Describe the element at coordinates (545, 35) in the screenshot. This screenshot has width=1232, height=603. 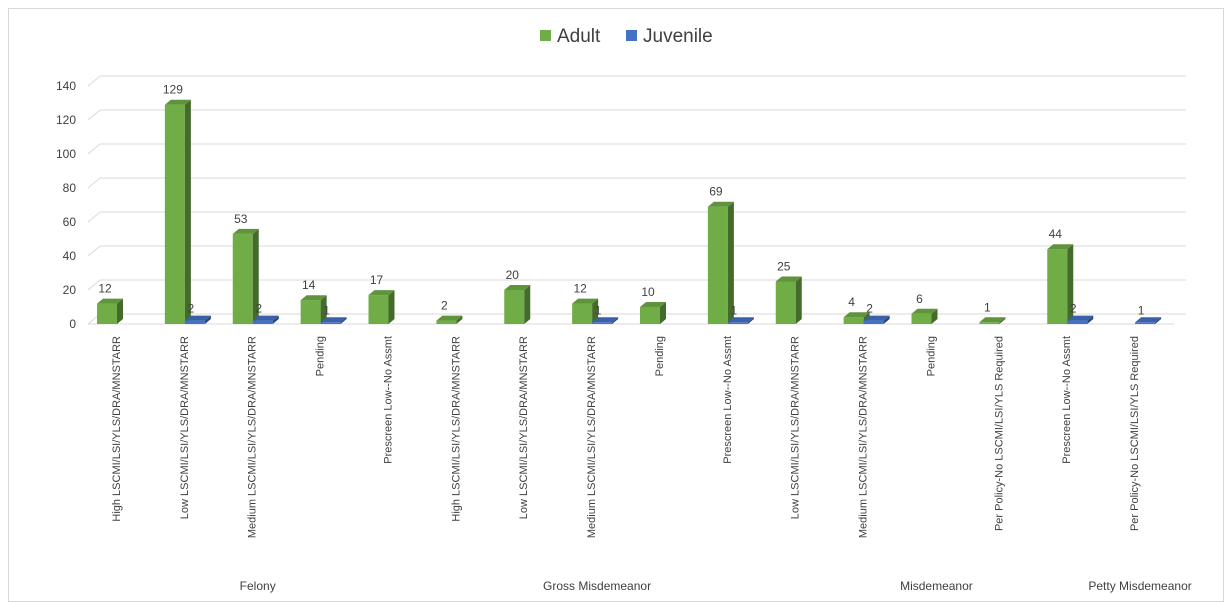
I see `legend-swatch-adult` at that location.